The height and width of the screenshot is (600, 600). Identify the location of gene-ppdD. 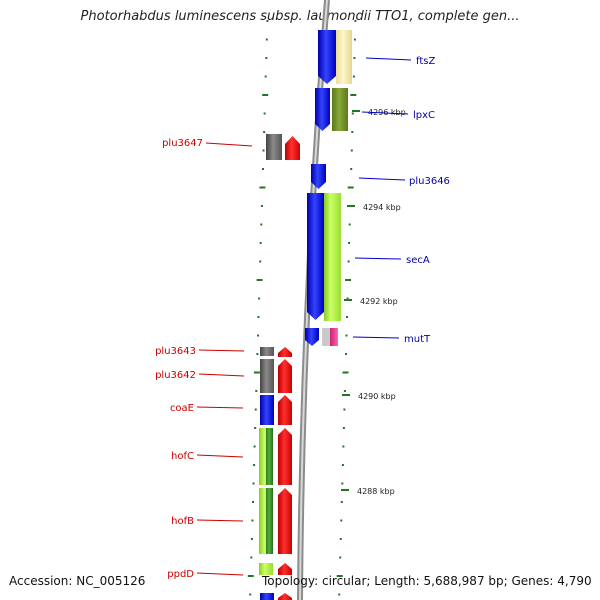
(285, 569).